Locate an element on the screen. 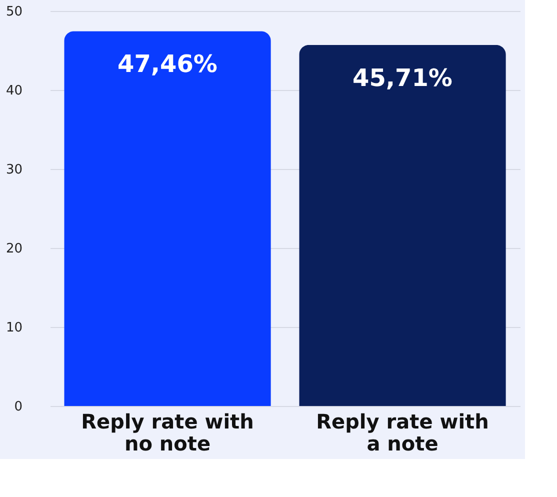 Image resolution: width=557 pixels, height=497 pixels. y-tick-label: 20 is located at coordinates (14, 249).